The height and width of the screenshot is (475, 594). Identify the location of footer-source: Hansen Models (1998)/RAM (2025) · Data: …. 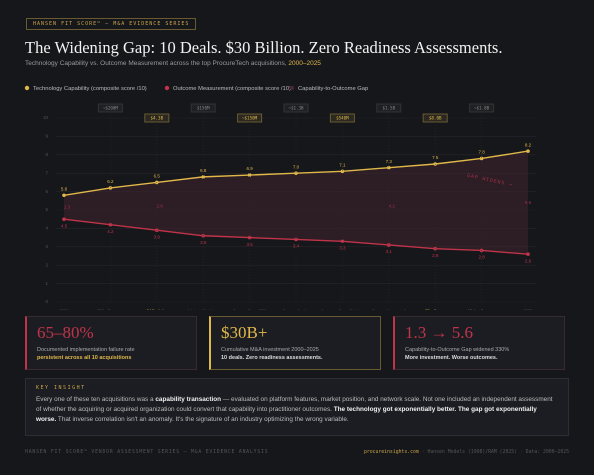
(498, 452).